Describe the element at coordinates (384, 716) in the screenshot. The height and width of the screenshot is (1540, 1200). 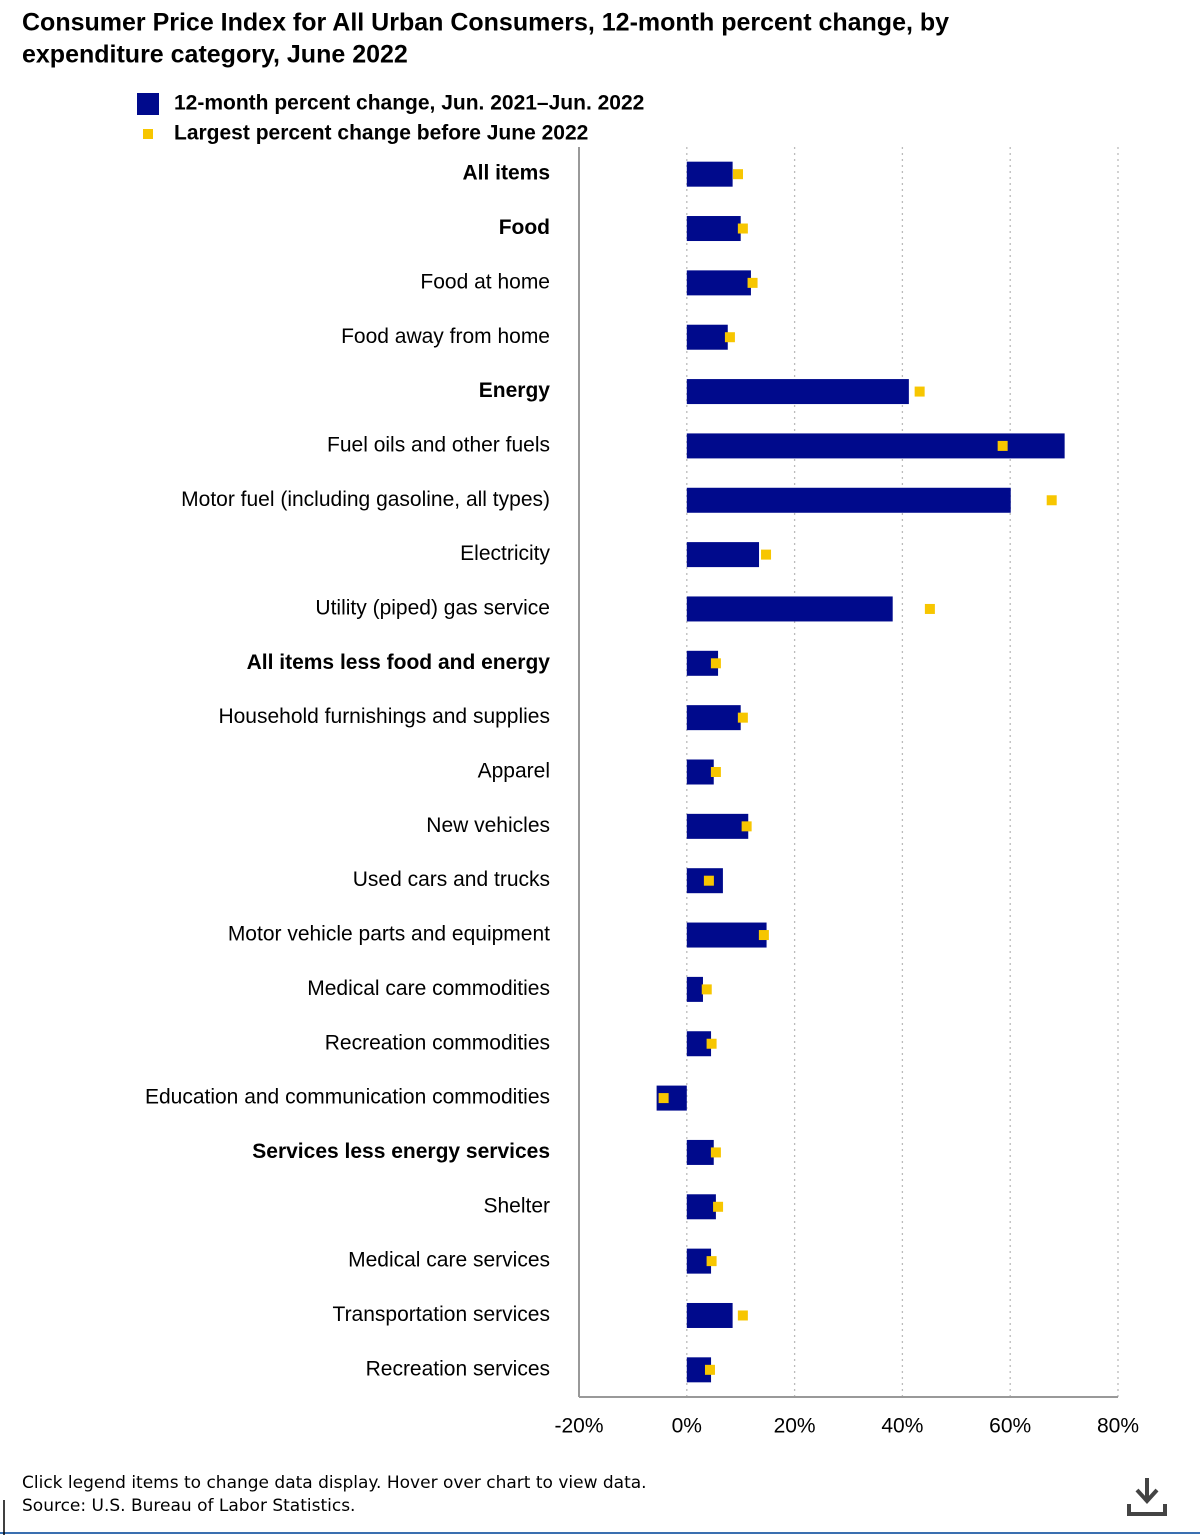
I see `y-tick-label: Household furnishings and supplies` at that location.